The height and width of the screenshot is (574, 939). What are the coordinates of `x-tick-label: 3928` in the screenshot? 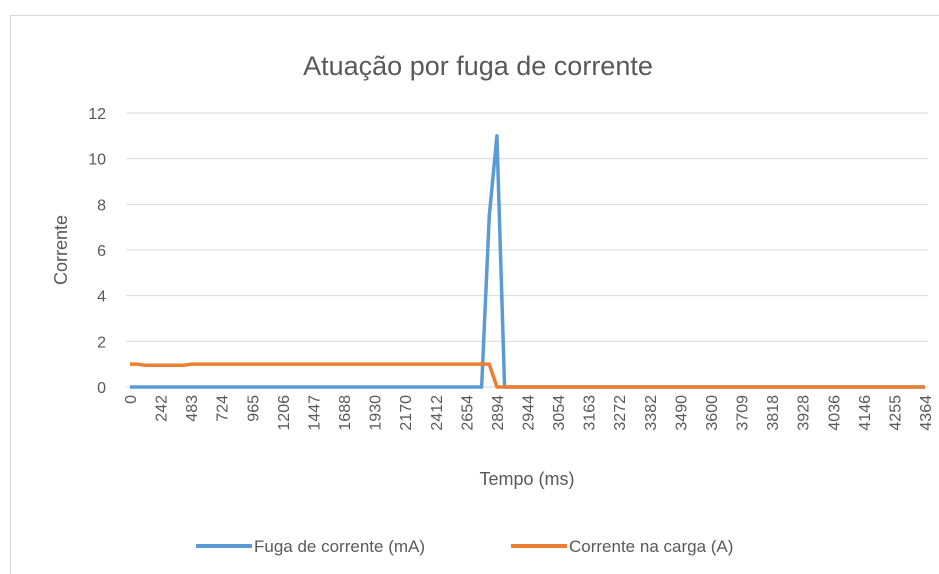 It's located at (804, 413).